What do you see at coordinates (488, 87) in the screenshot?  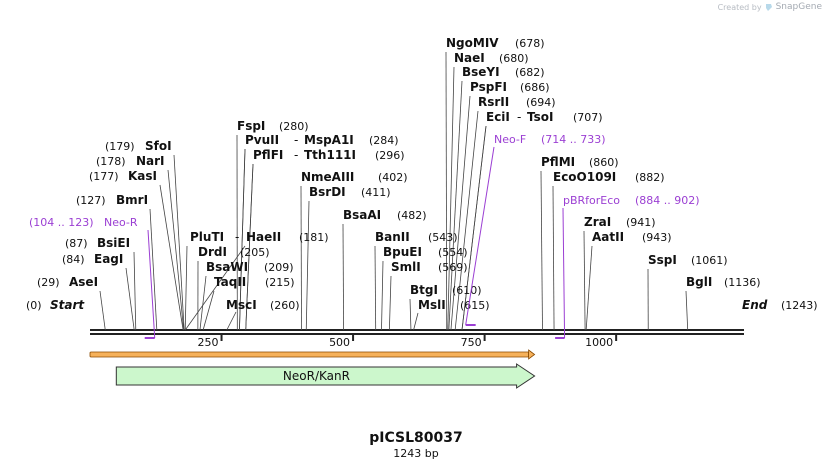 I see `site-pspFI: PspFI` at bounding box center [488, 87].